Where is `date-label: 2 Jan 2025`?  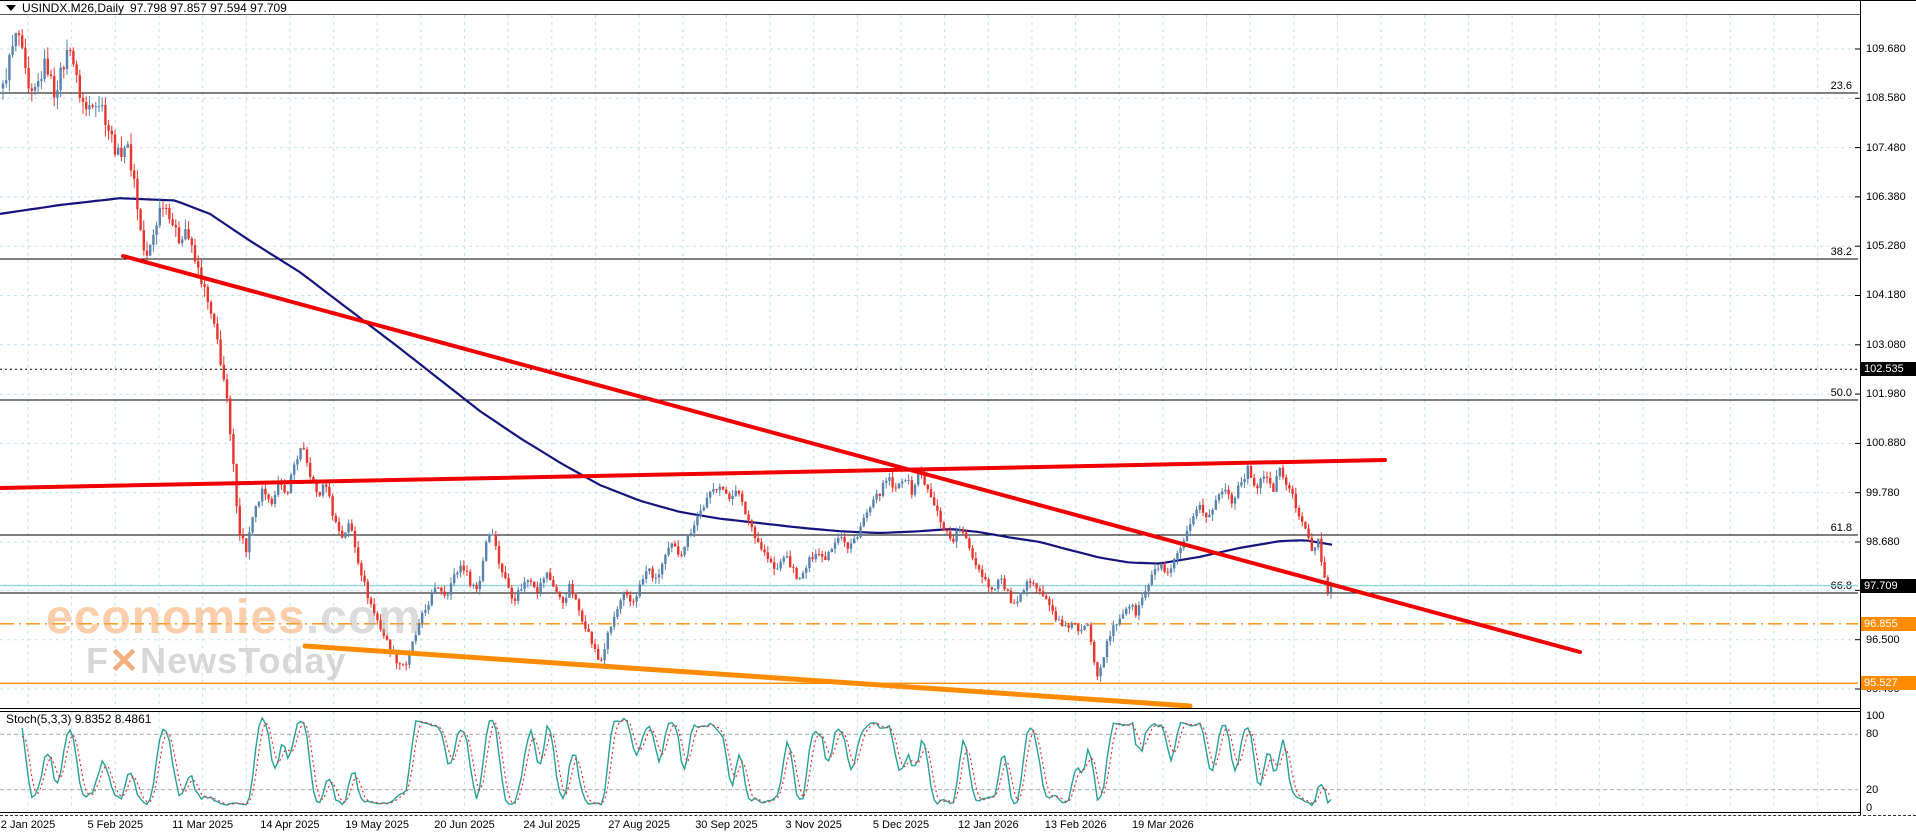 date-label: 2 Jan 2025 is located at coordinates (28, 825).